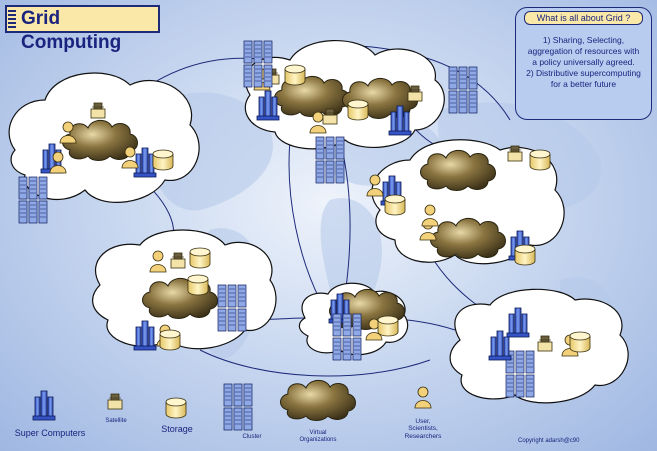 This screenshot has width=657, height=451. I want to click on legend-virtual-organization-icon, so click(318, 400).